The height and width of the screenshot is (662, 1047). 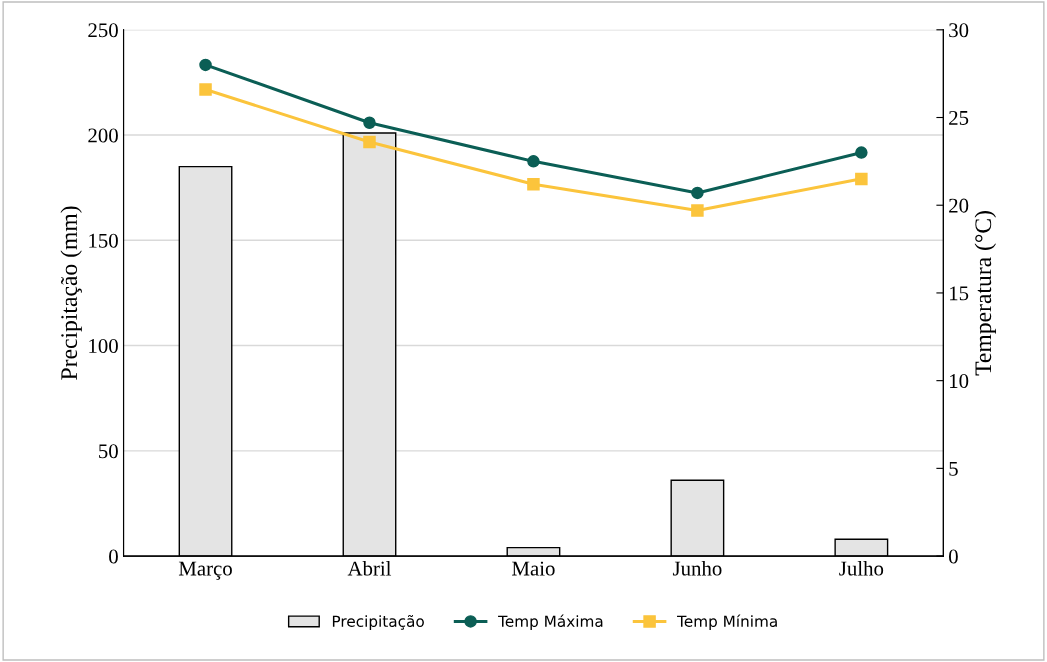 What do you see at coordinates (369, 568) in the screenshot?
I see `x-tick-label: Abril` at bounding box center [369, 568].